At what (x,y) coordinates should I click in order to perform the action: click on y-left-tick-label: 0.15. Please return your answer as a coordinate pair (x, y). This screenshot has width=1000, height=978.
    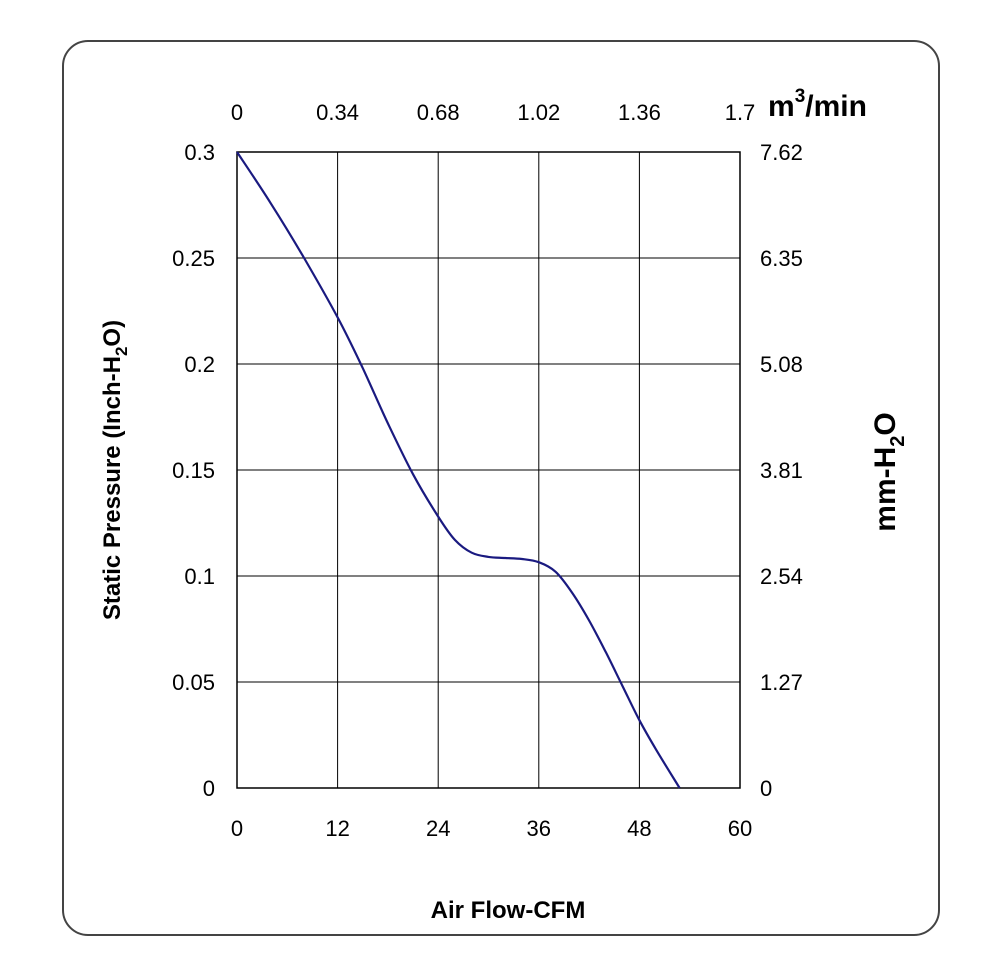
    Looking at the image, I should click on (193, 470).